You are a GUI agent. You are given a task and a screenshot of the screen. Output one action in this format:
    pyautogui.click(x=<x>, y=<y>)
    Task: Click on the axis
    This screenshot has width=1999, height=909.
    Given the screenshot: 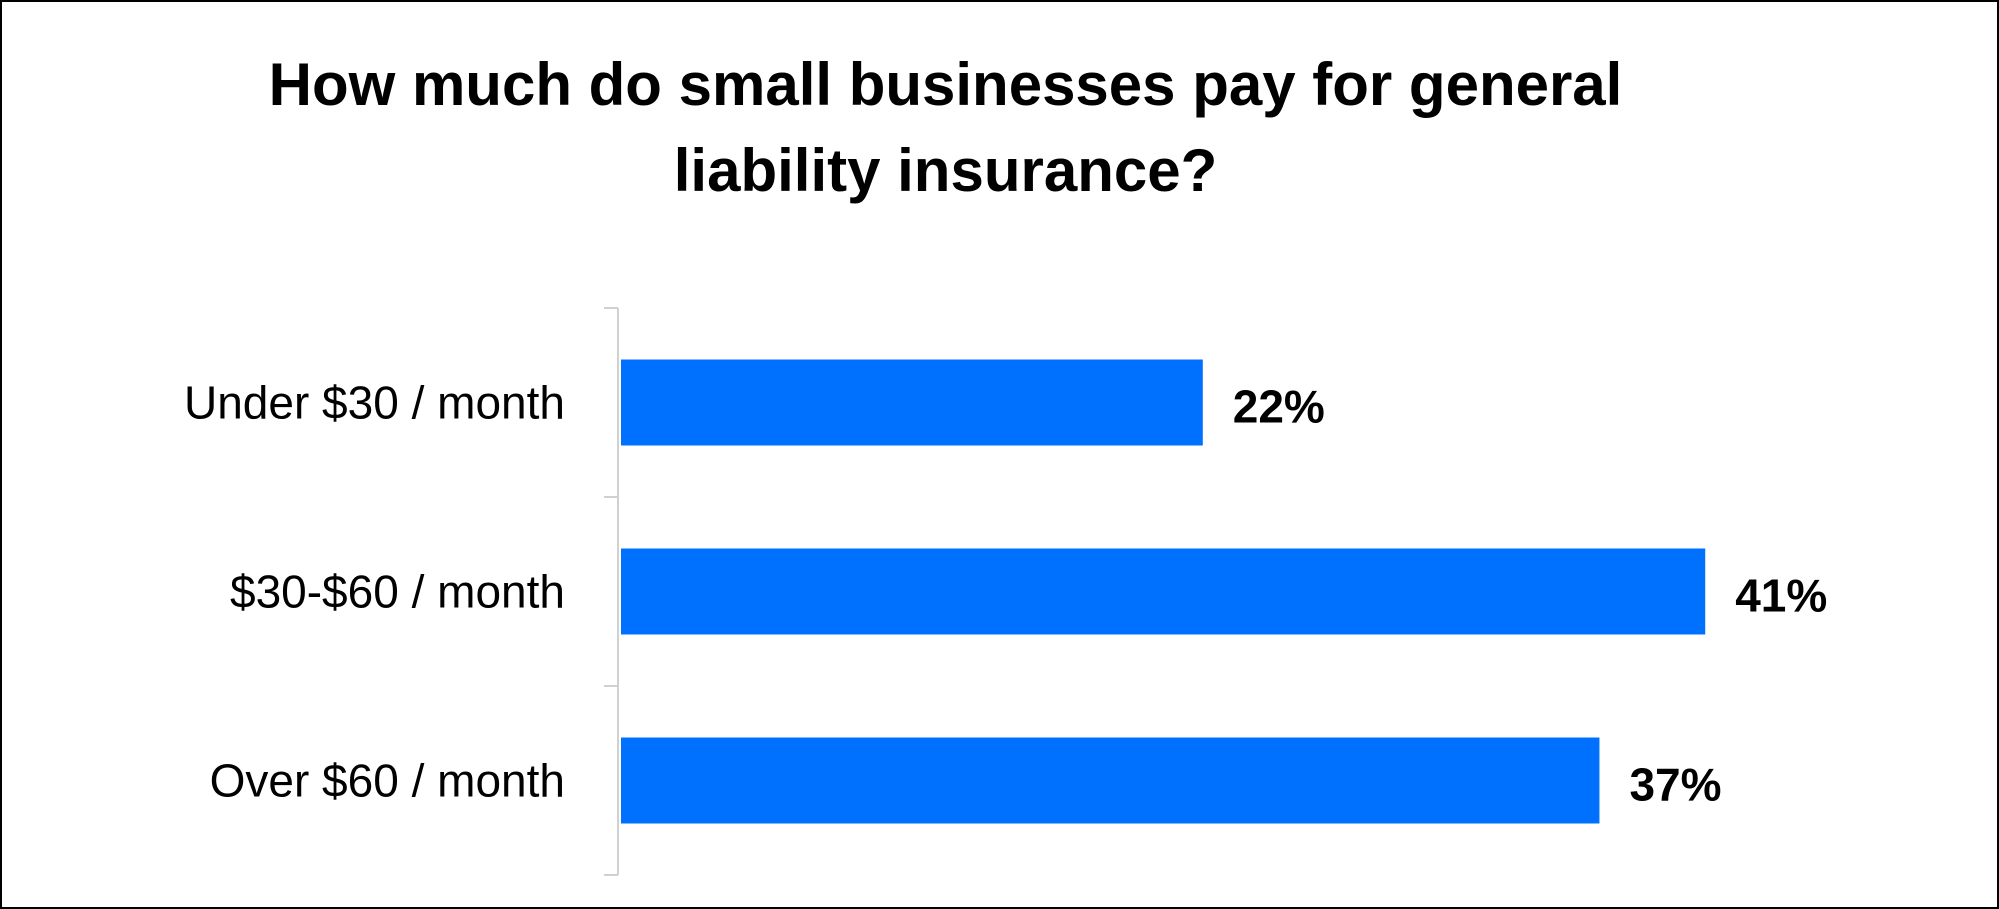 What is the action you would take?
    pyautogui.click(x=611, y=591)
    